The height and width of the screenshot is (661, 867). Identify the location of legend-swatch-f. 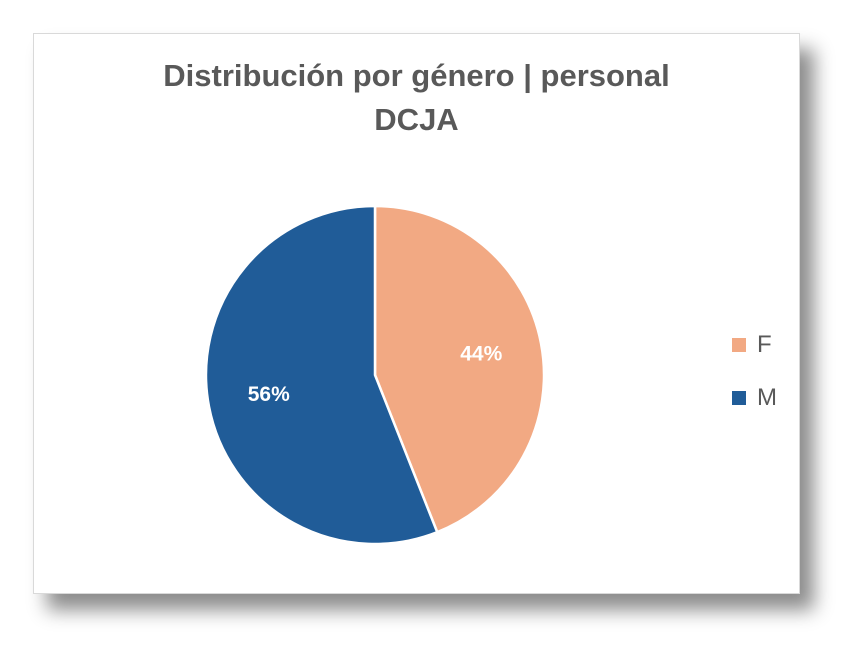
(739, 345).